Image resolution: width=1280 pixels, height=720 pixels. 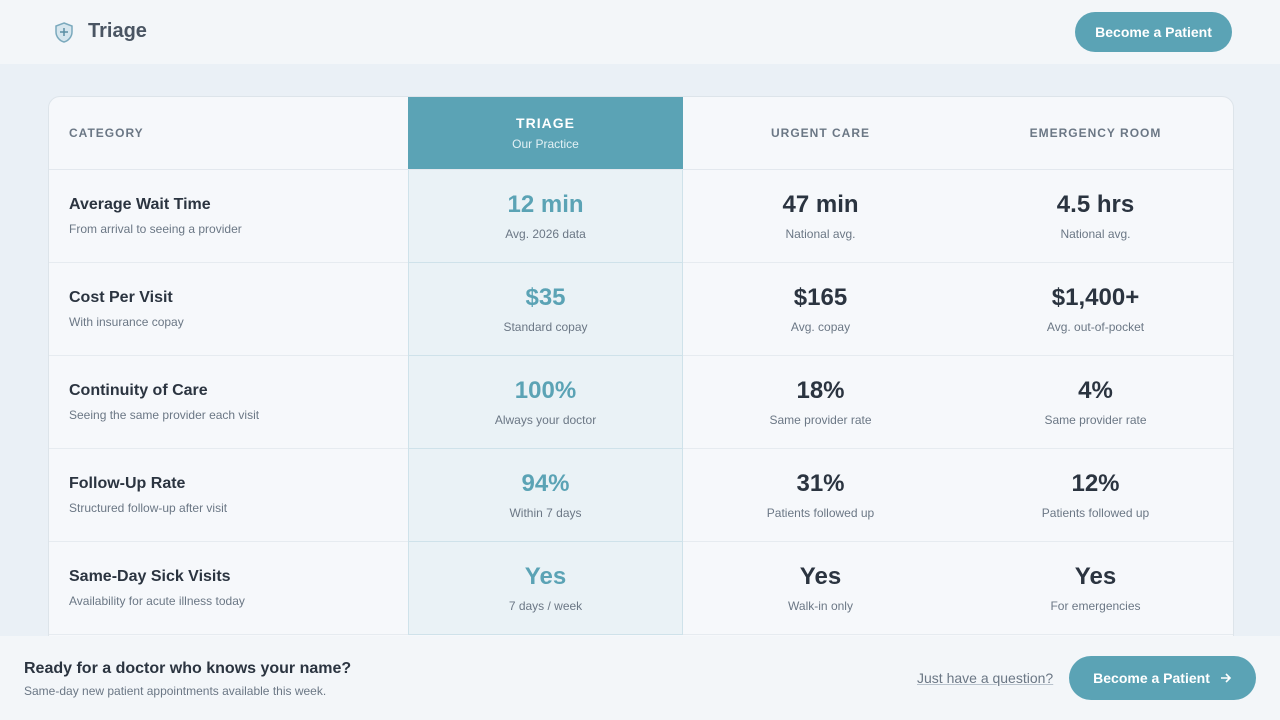 I want to click on cell-value: 12%, so click(x=1095, y=483).